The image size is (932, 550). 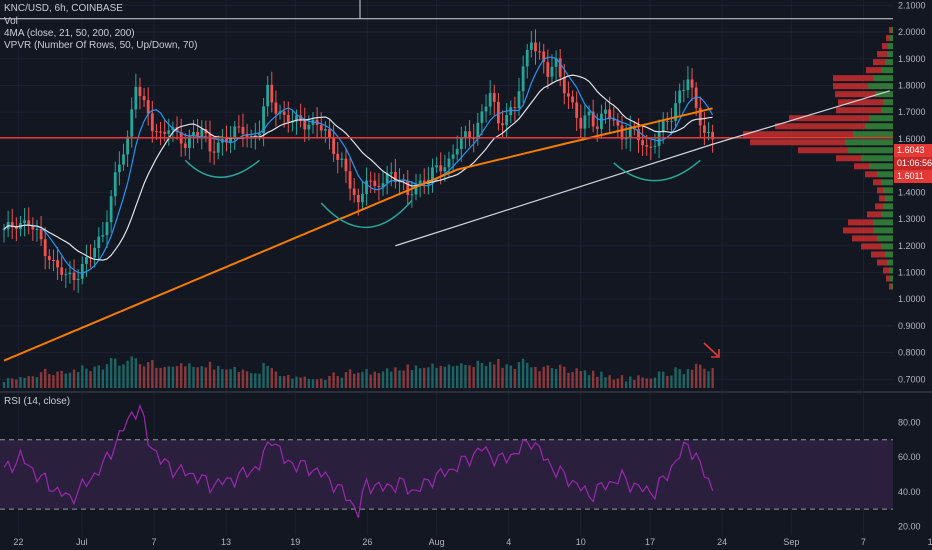 What do you see at coordinates (912, 299) in the screenshot?
I see `price-tick-label: 1.0000` at bounding box center [912, 299].